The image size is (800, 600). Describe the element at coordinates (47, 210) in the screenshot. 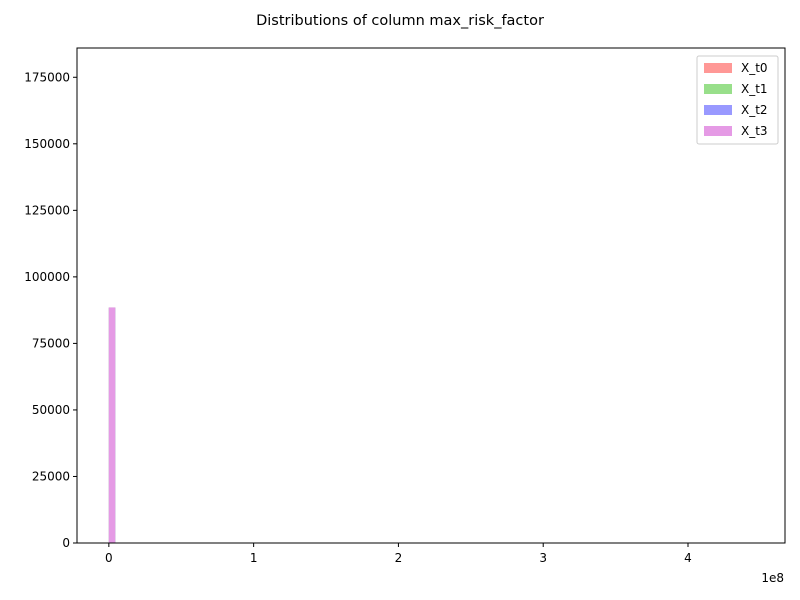

I see `y-tick-label-5: 125000` at that location.